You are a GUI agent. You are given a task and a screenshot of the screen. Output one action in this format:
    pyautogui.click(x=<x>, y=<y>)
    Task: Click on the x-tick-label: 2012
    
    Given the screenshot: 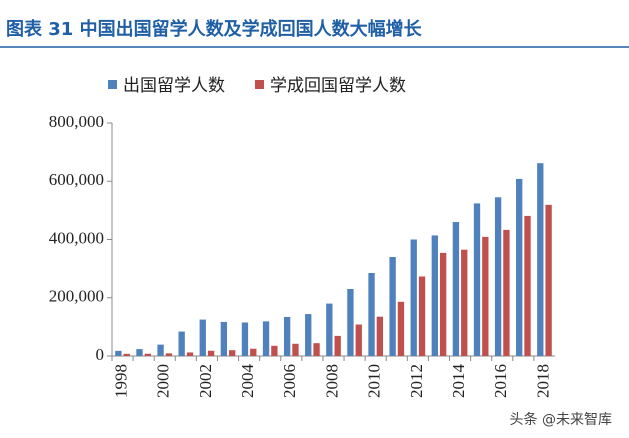 What is the action you would take?
    pyautogui.click(x=416, y=381)
    